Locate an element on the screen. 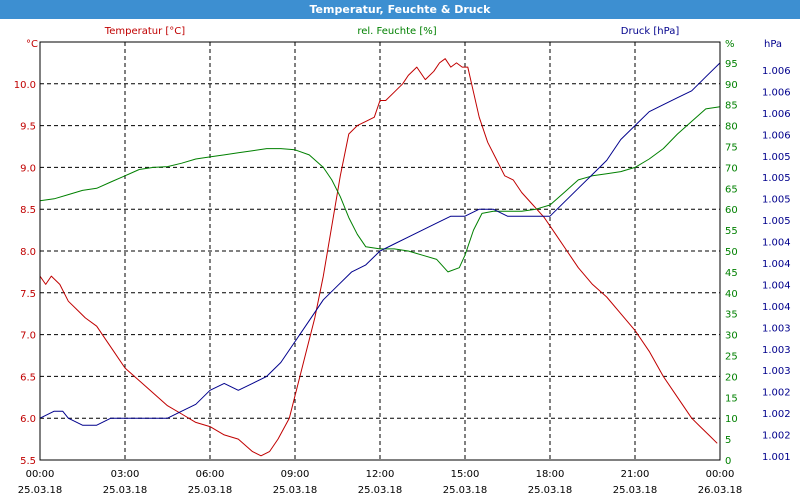 This screenshot has height=500, width=800. x-tick-time: 06:00 is located at coordinates (210, 474).